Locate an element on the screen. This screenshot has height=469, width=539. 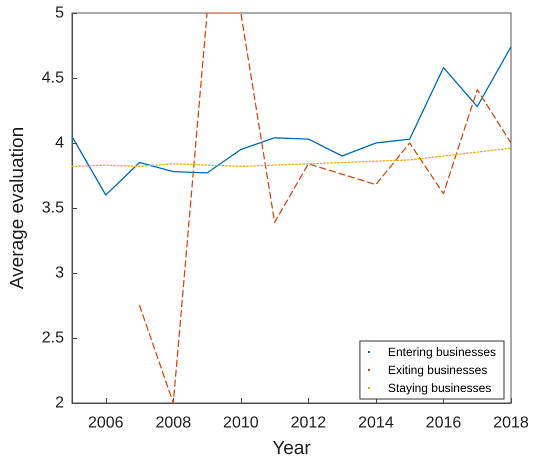
legend-label: Staying businesses is located at coordinates (440, 388).